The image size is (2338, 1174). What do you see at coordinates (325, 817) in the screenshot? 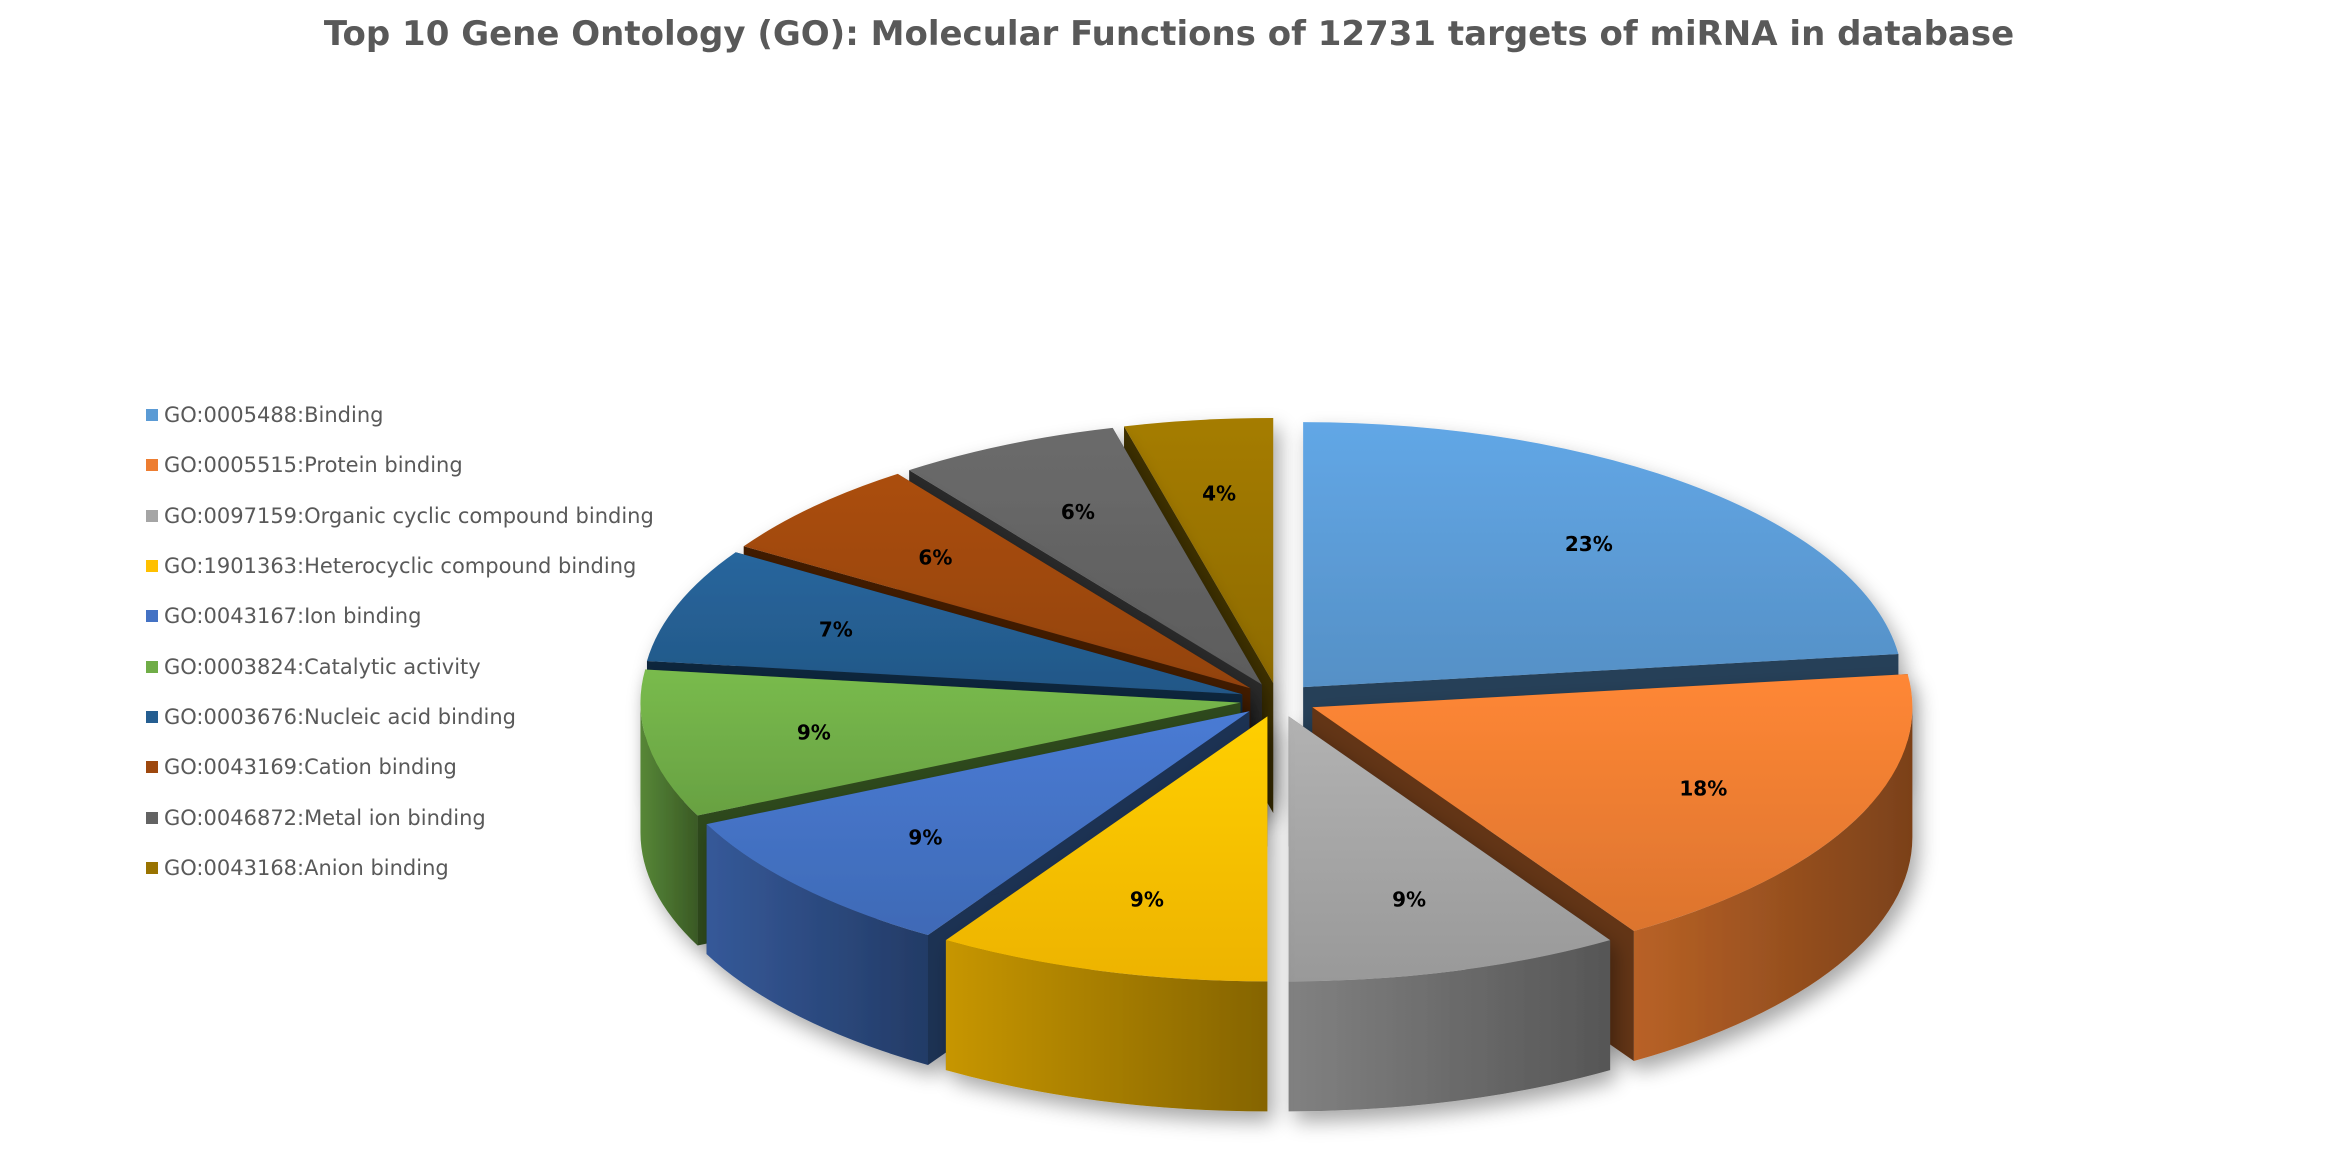
I see `legend-label: GO:0046872:Metal ion binding` at bounding box center [325, 817].